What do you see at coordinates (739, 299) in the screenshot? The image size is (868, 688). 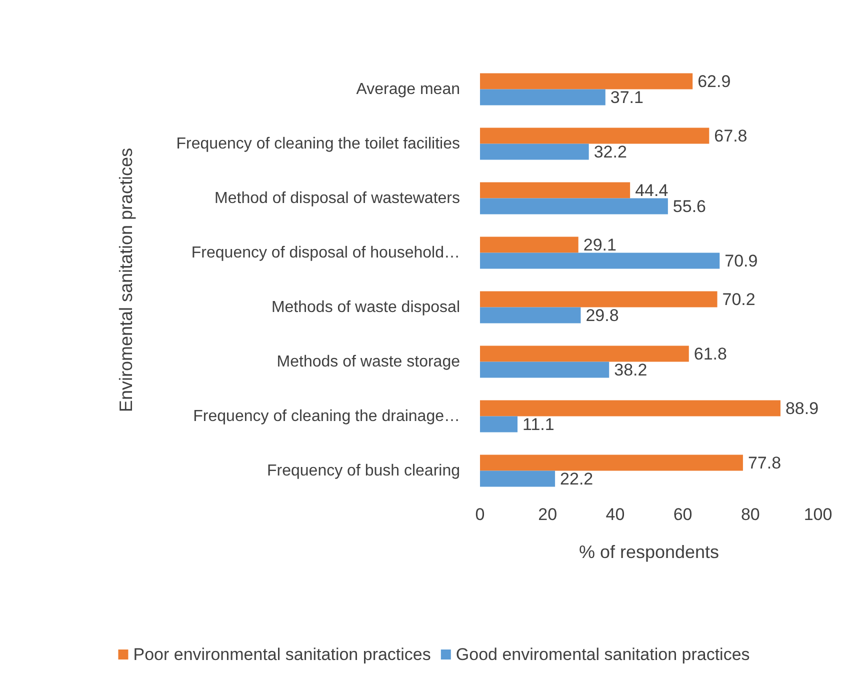 I see `data-label: 70.2` at bounding box center [739, 299].